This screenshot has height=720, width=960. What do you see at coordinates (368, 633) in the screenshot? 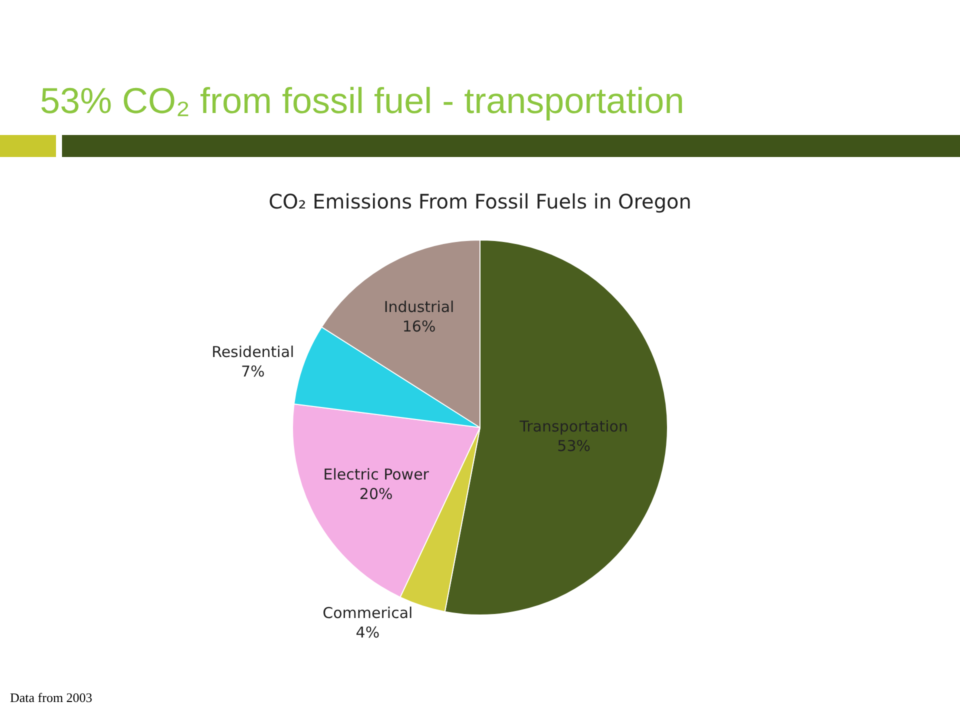
I see `data-label: 4%` at bounding box center [368, 633].